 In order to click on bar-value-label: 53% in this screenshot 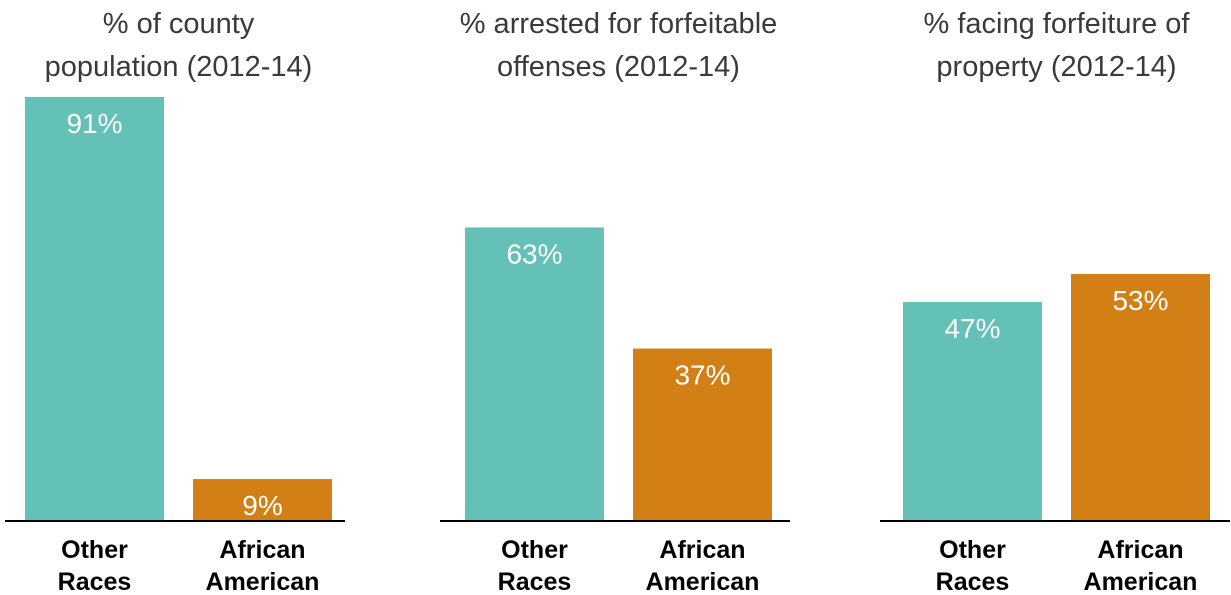, I will do `click(1140, 300)`.